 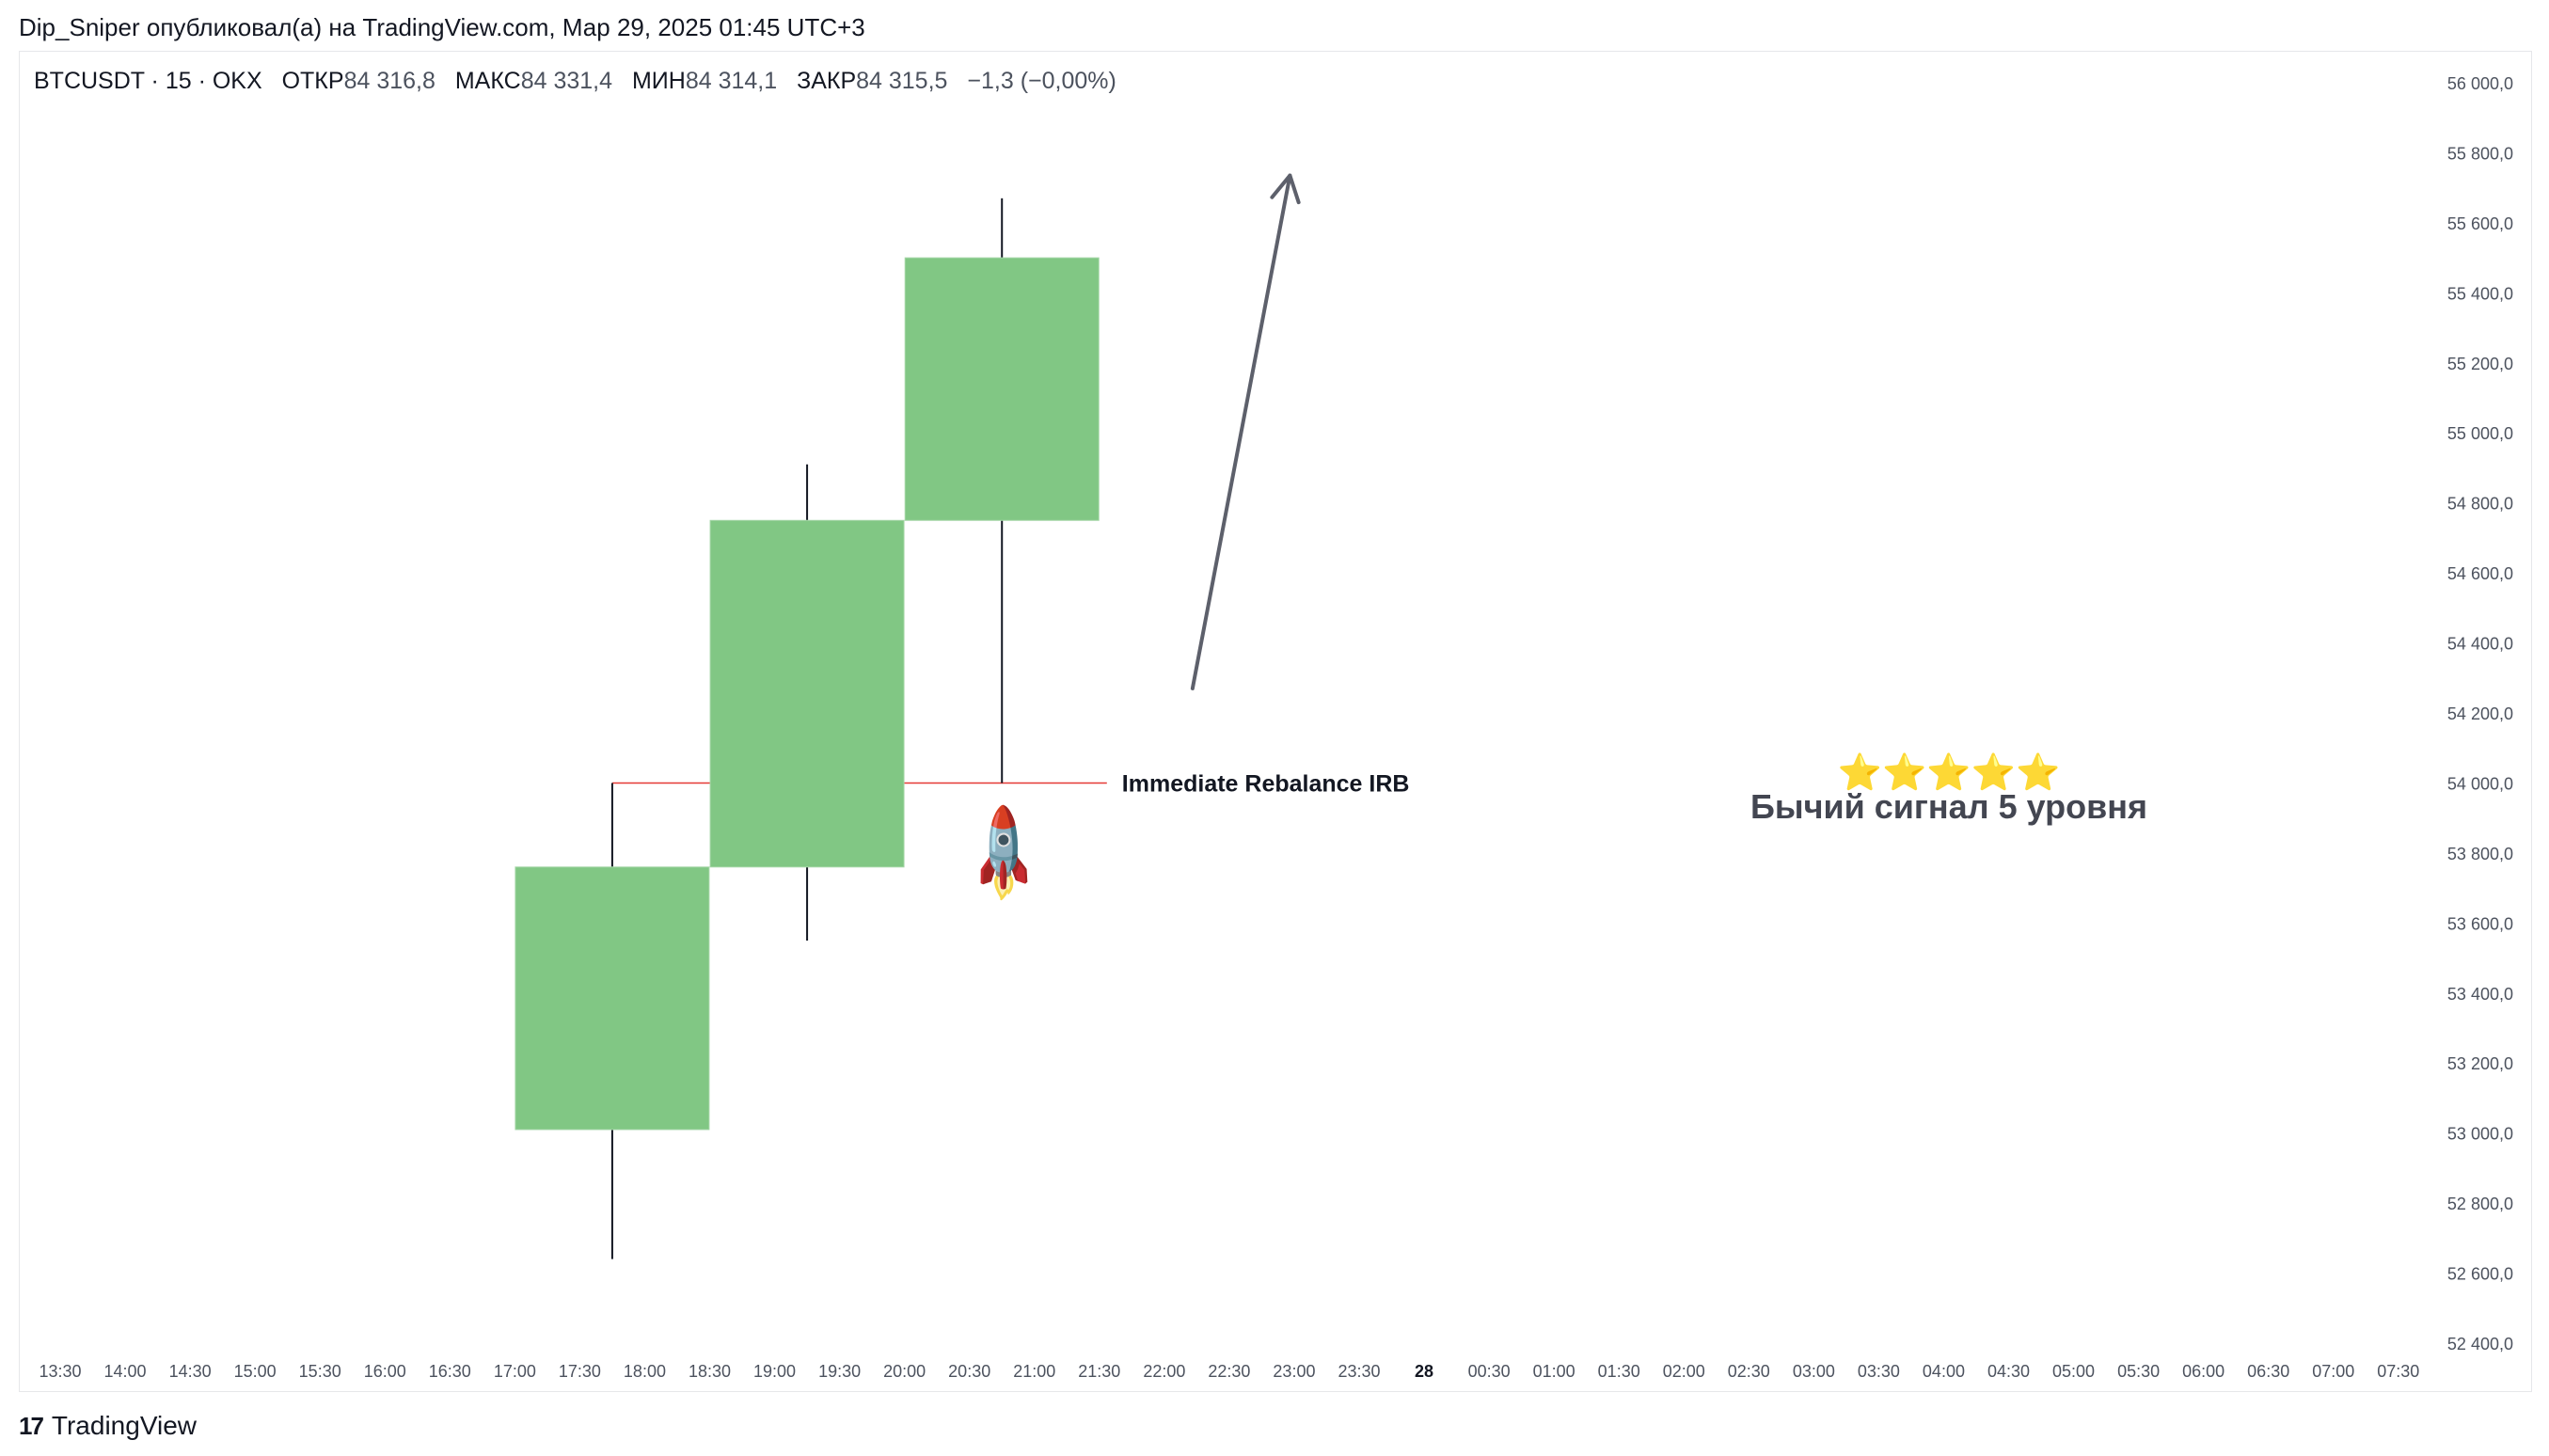 What do you see at coordinates (2480, 994) in the screenshot?
I see `price-tick-label: 53 400,0` at bounding box center [2480, 994].